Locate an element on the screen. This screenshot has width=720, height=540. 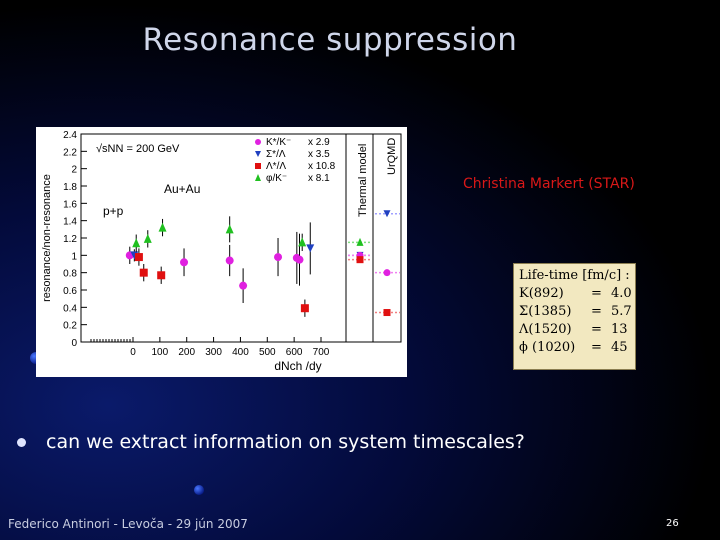
lifetime-particle: Σ(1385) is located at coordinates (545, 311).